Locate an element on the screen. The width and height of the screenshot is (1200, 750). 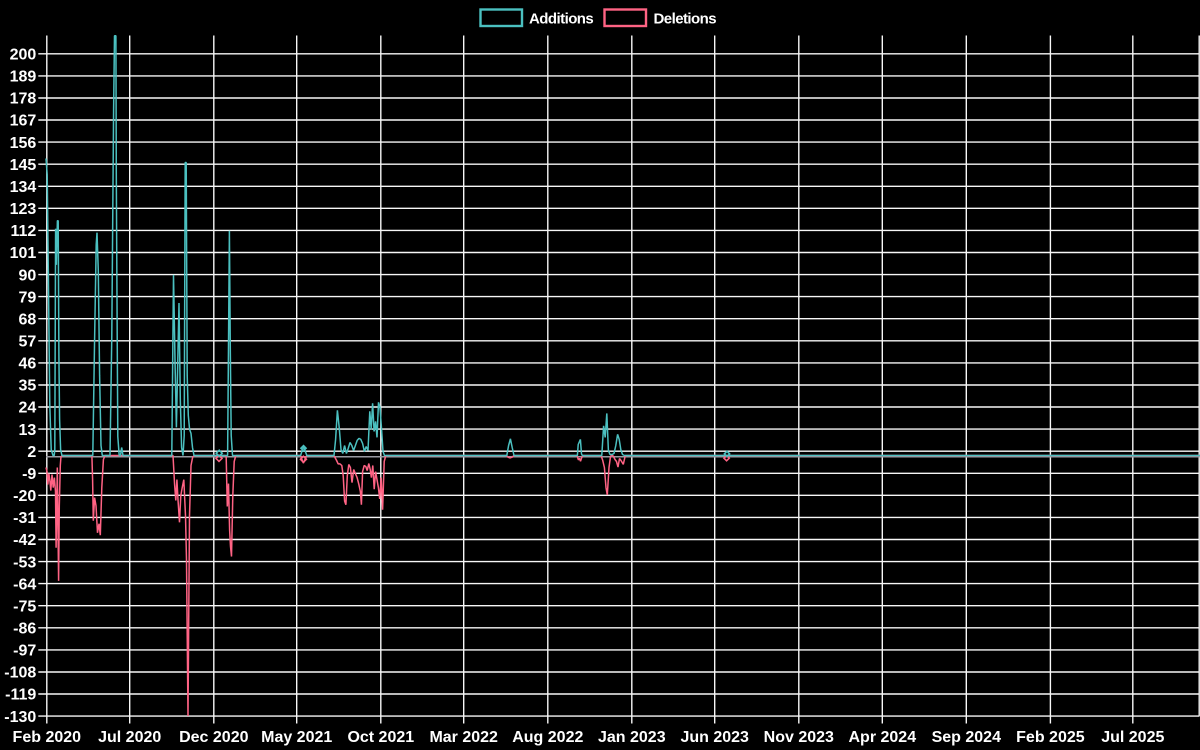
svg-text: May 2021 is located at coordinates (296, 737).